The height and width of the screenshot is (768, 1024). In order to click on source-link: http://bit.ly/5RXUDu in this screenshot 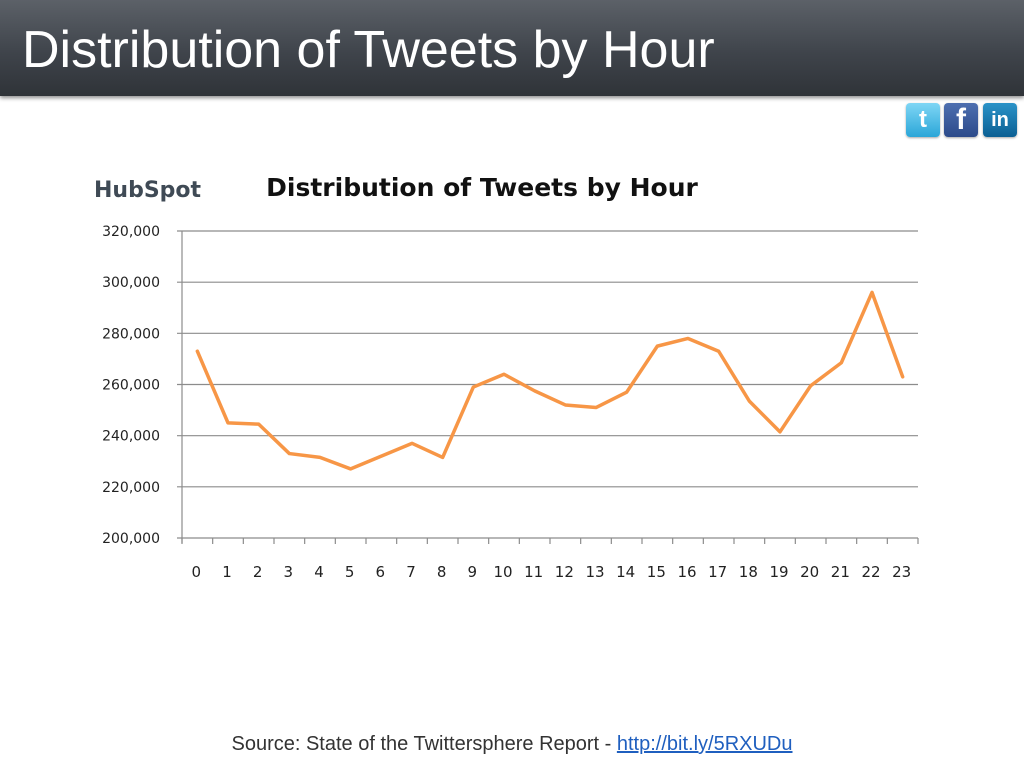, I will do `click(704, 744)`.